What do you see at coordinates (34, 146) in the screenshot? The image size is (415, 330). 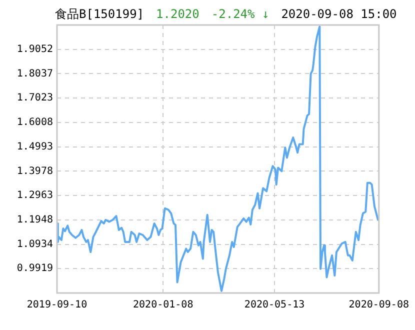 I see `y-tick-label: 1.4993` at bounding box center [34, 146].